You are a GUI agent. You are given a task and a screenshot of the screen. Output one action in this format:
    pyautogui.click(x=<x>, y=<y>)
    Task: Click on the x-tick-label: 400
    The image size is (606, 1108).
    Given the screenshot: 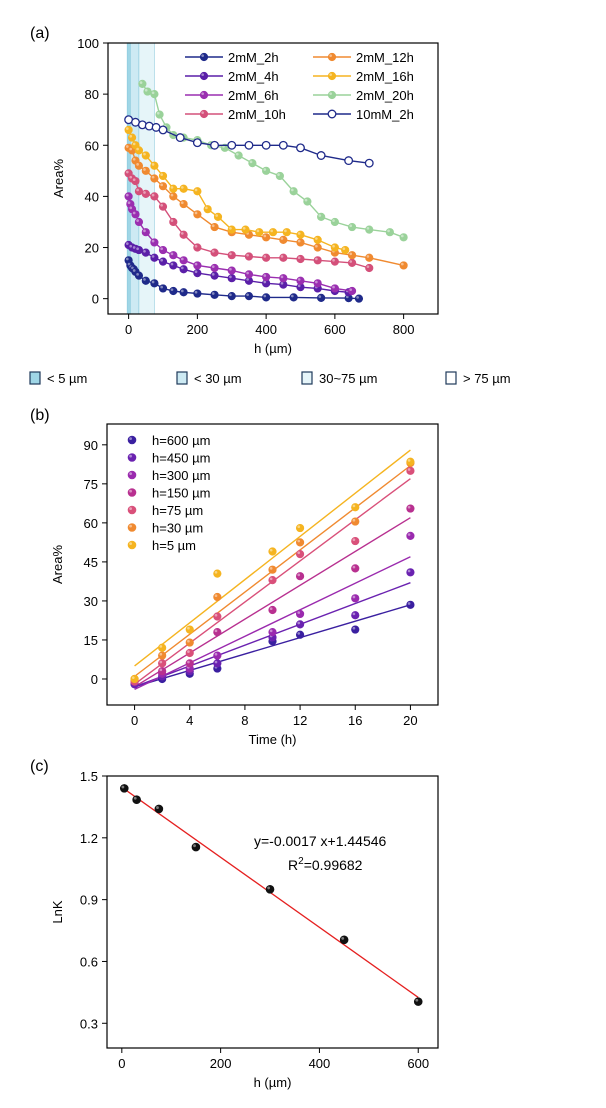 What is the action you would take?
    pyautogui.click(x=266, y=329)
    